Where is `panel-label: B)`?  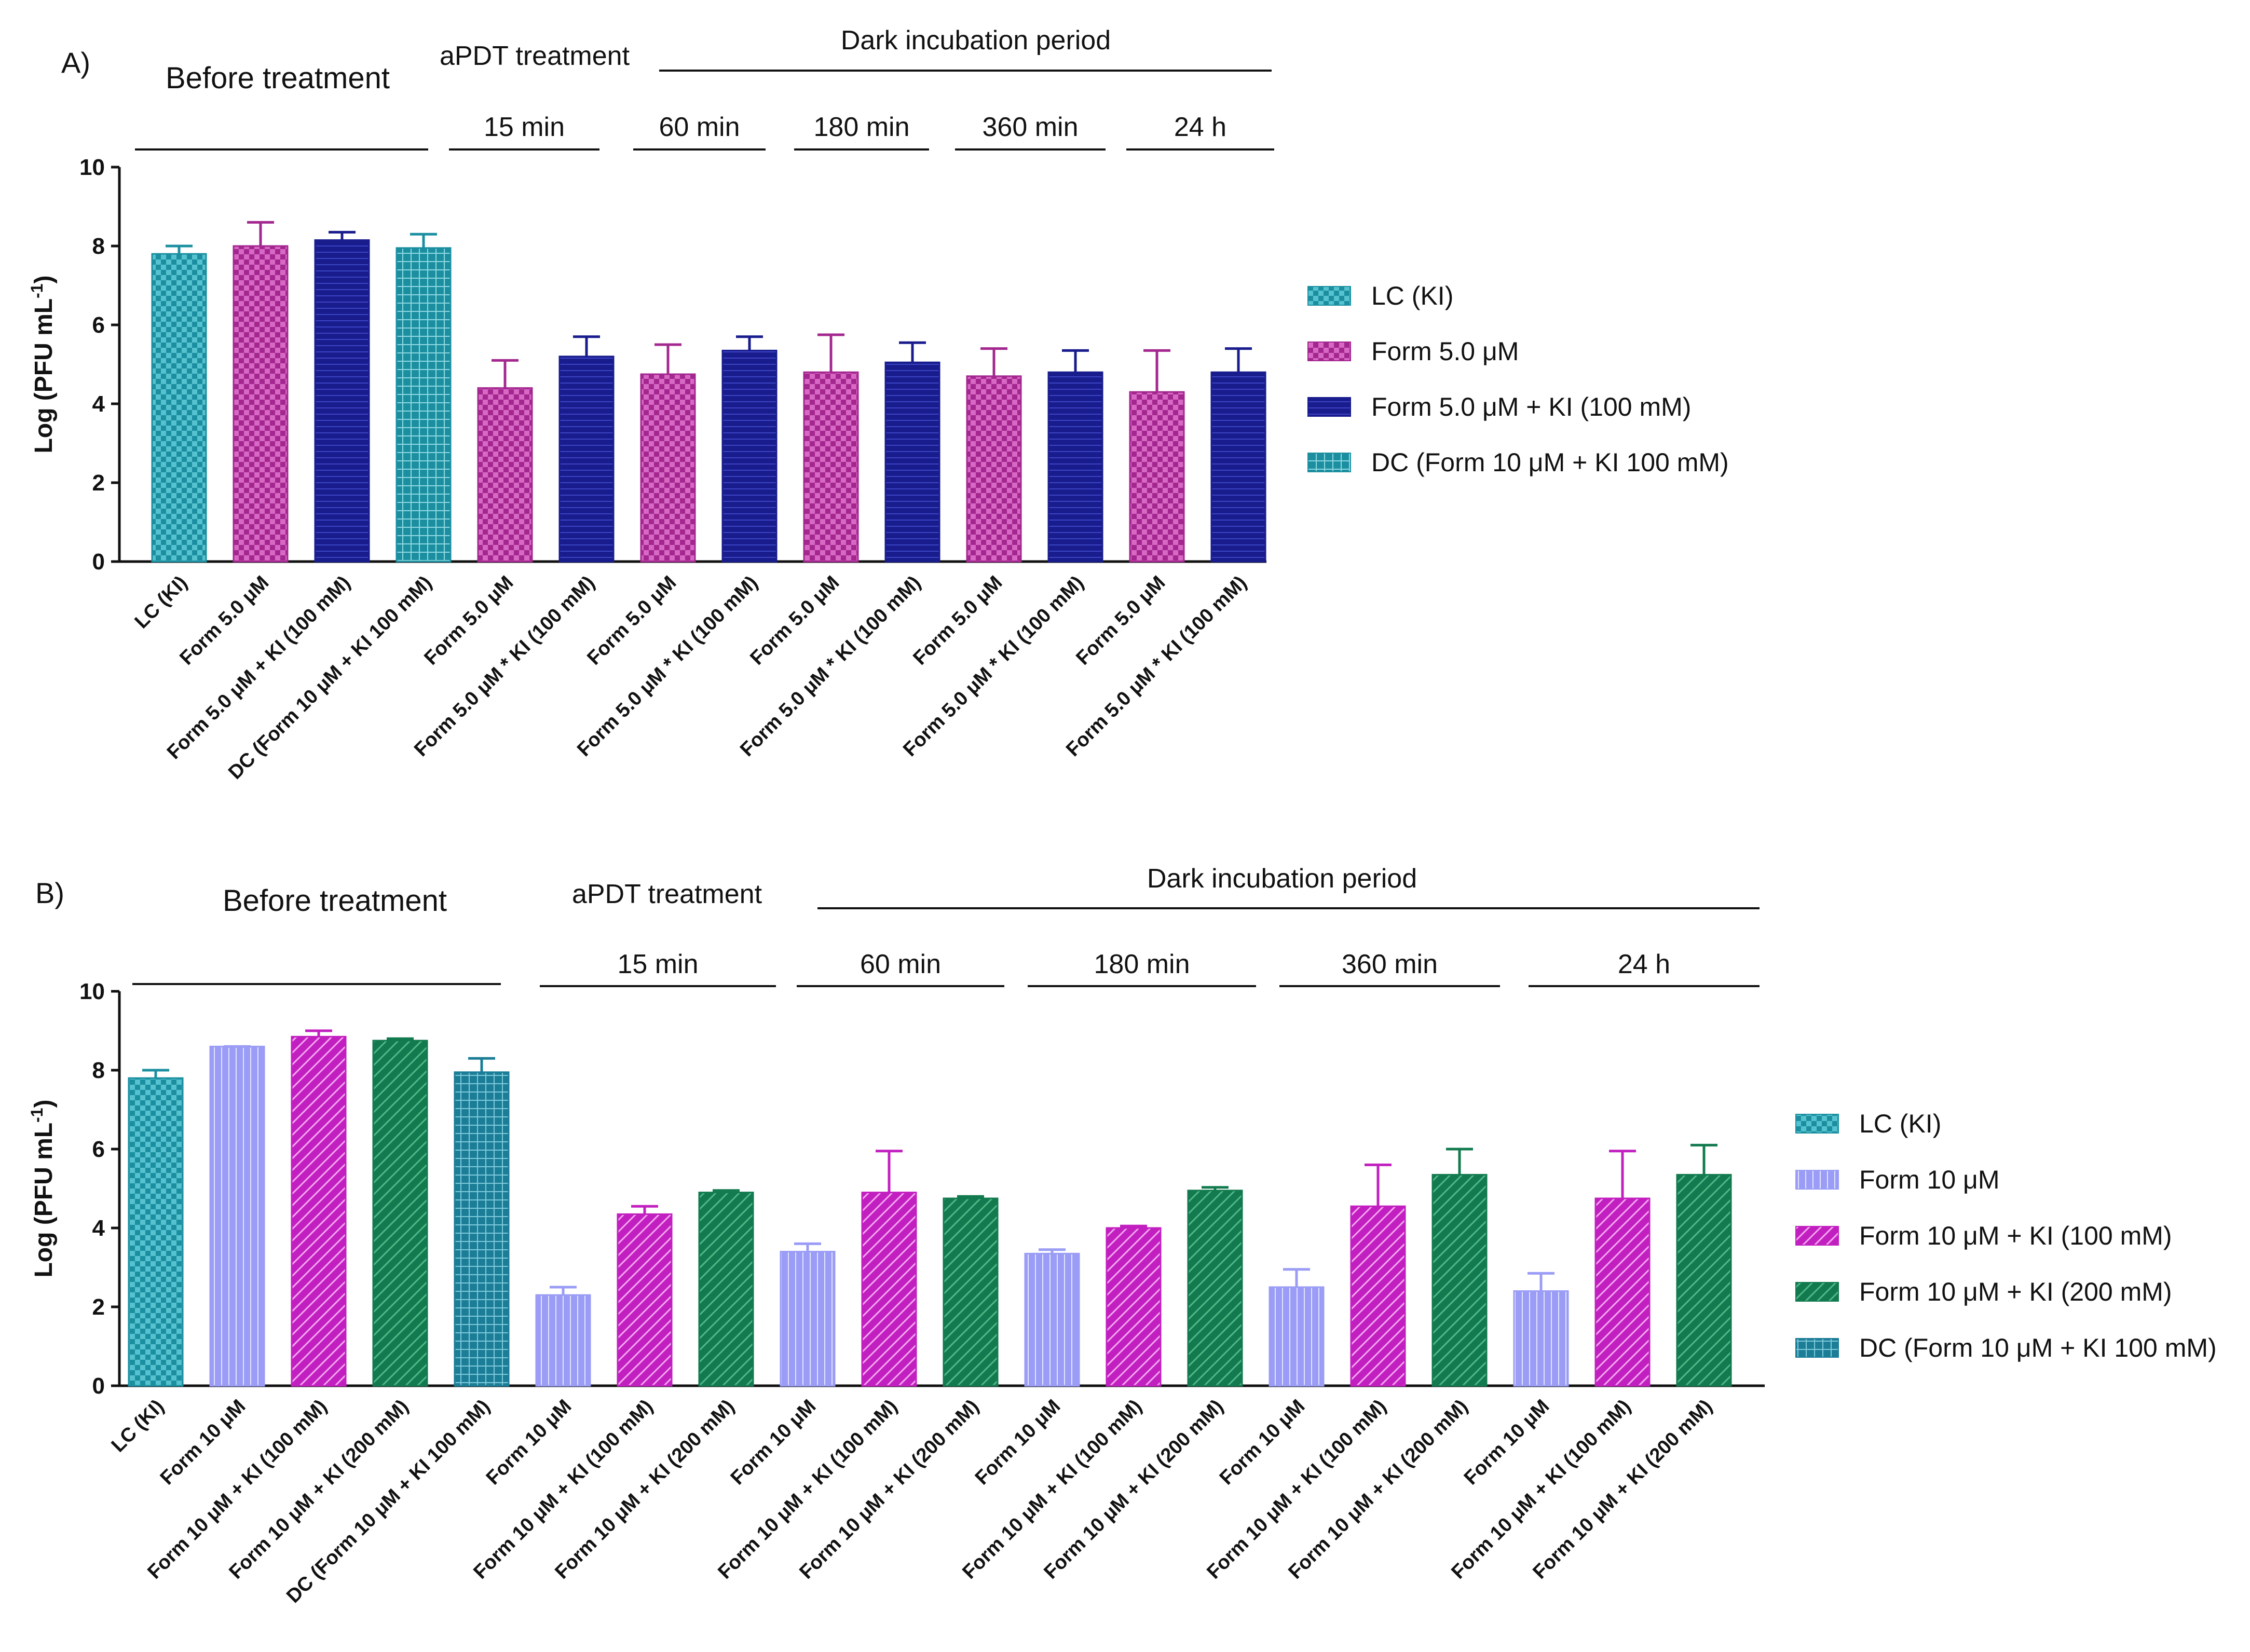 panel-label: B) is located at coordinates (49, 893).